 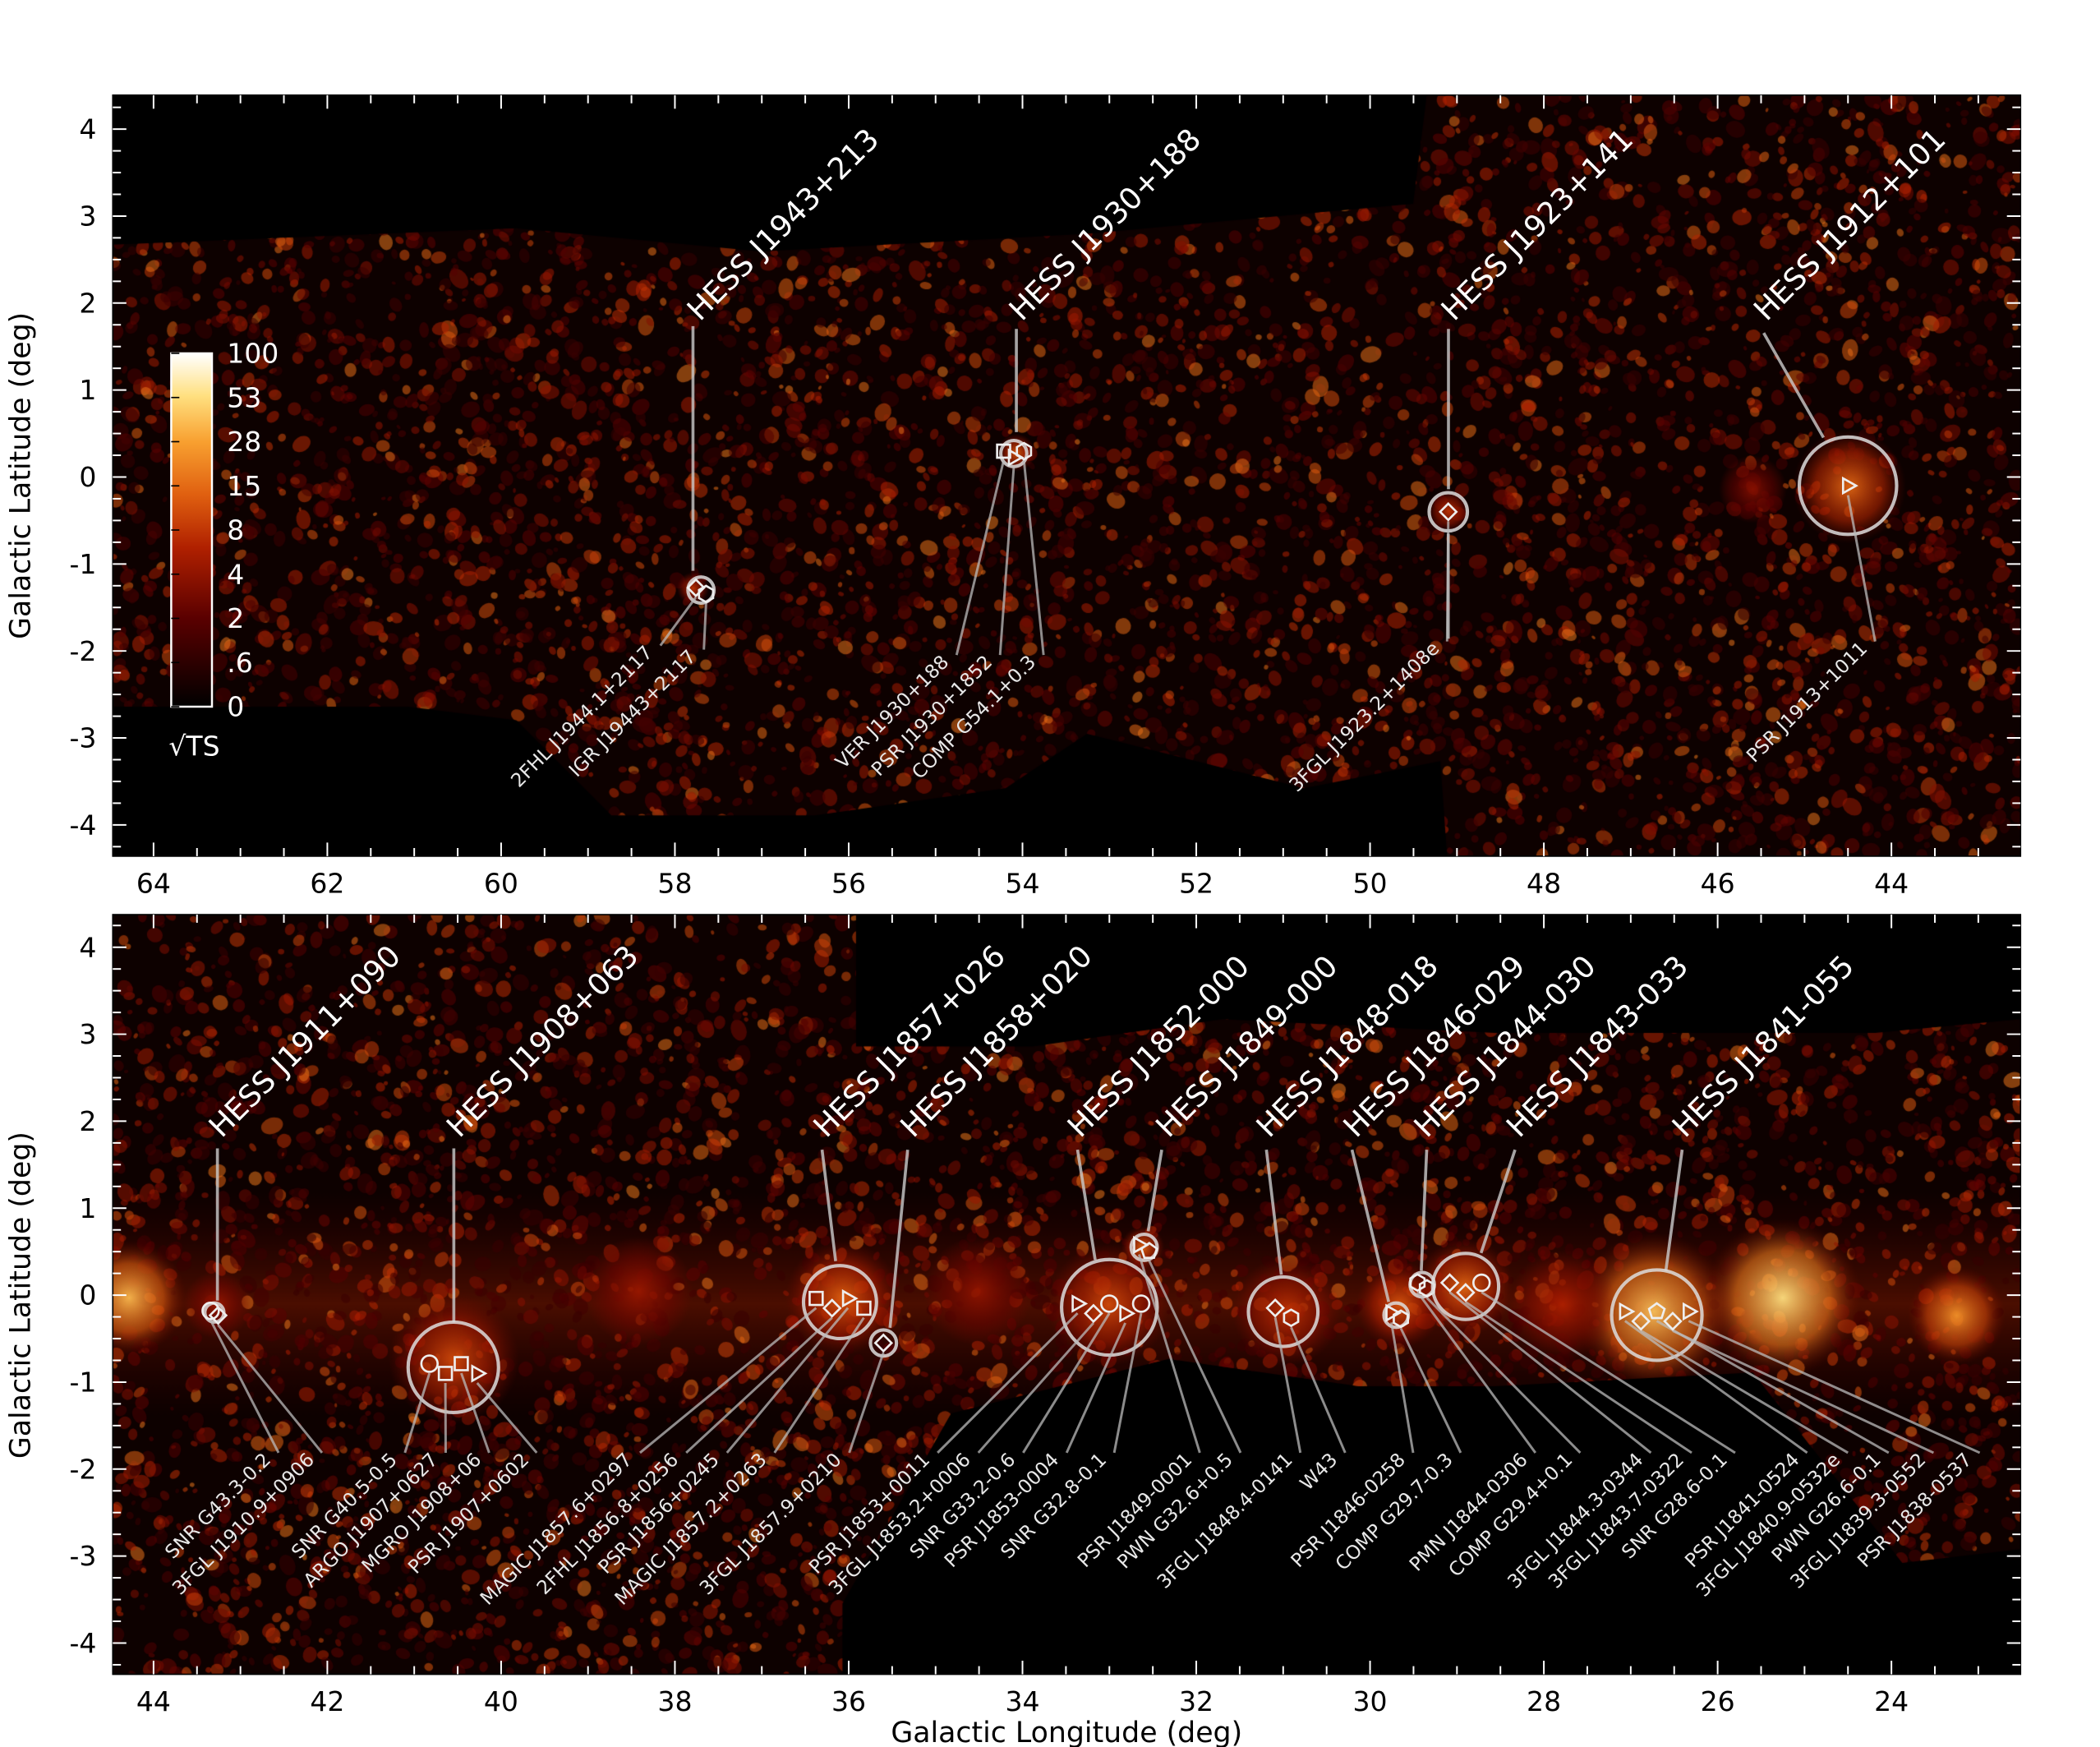 I want to click on x-tick-label: 38, so click(x=674, y=1701).